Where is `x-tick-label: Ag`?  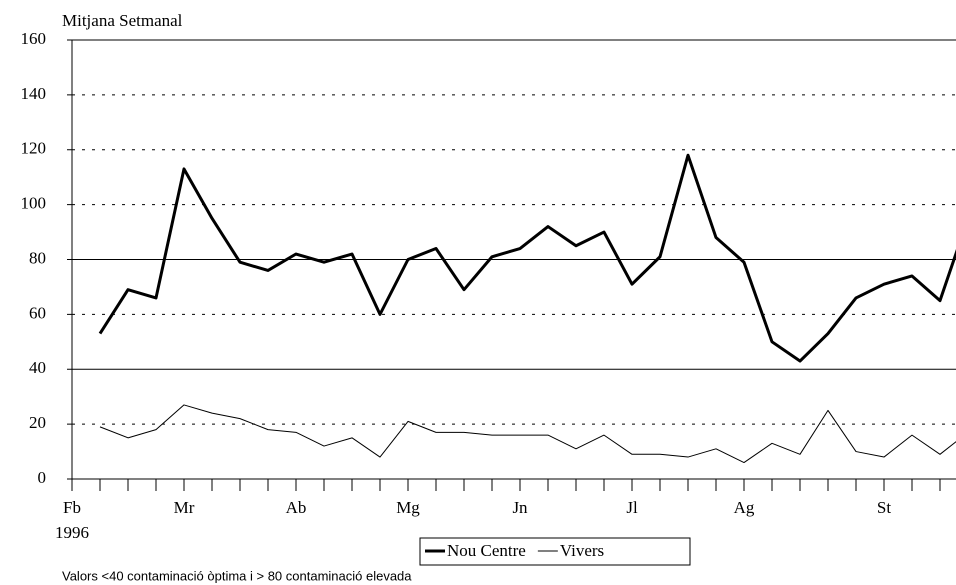 x-tick-label: Ag is located at coordinates (744, 507).